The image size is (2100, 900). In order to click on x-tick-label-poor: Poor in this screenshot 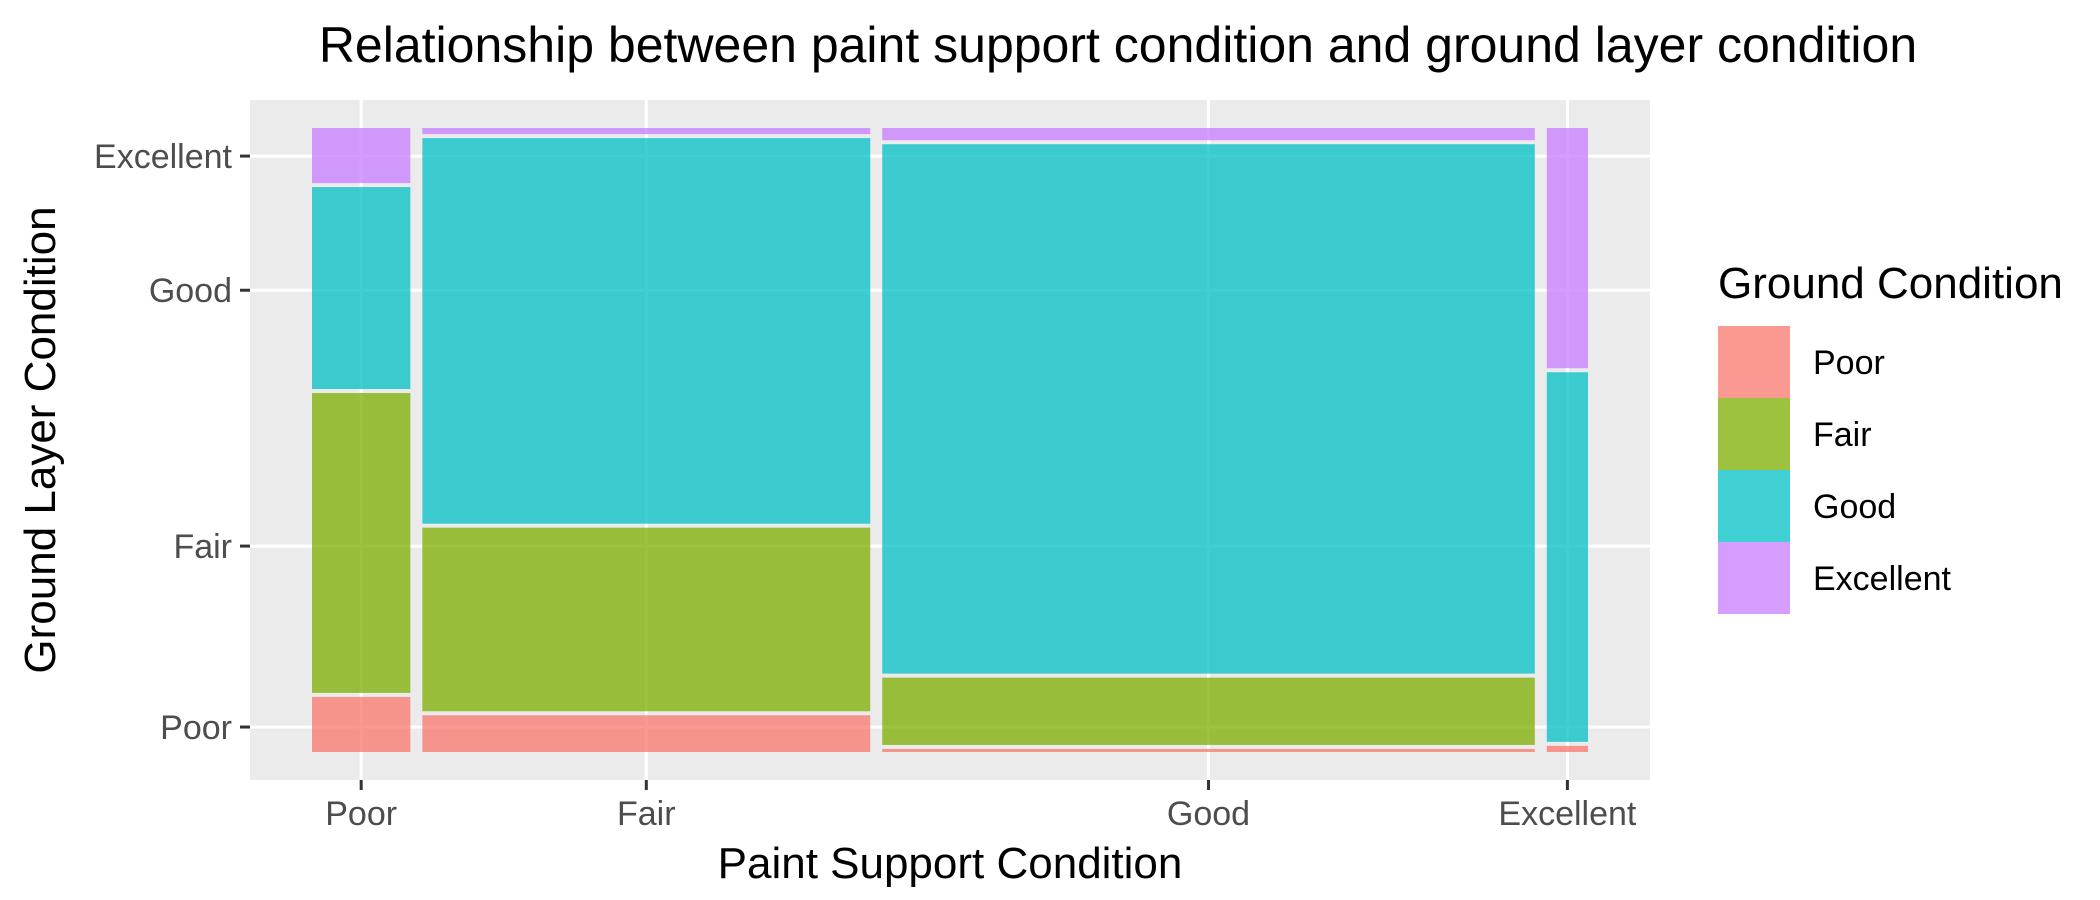, I will do `click(361, 814)`.